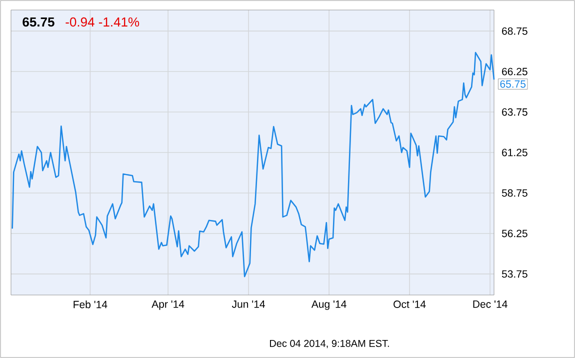 This screenshot has width=575, height=358. Describe the element at coordinates (38, 22) in the screenshot. I see `chart-title: 65.75` at that location.